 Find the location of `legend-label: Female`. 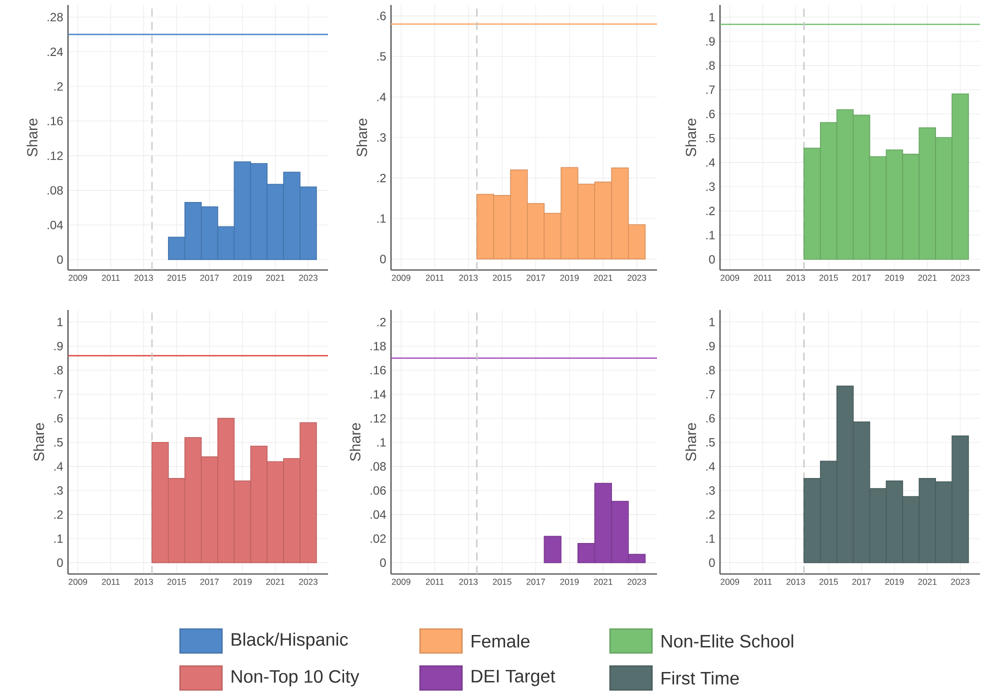

legend-label: Female is located at coordinates (501, 641).